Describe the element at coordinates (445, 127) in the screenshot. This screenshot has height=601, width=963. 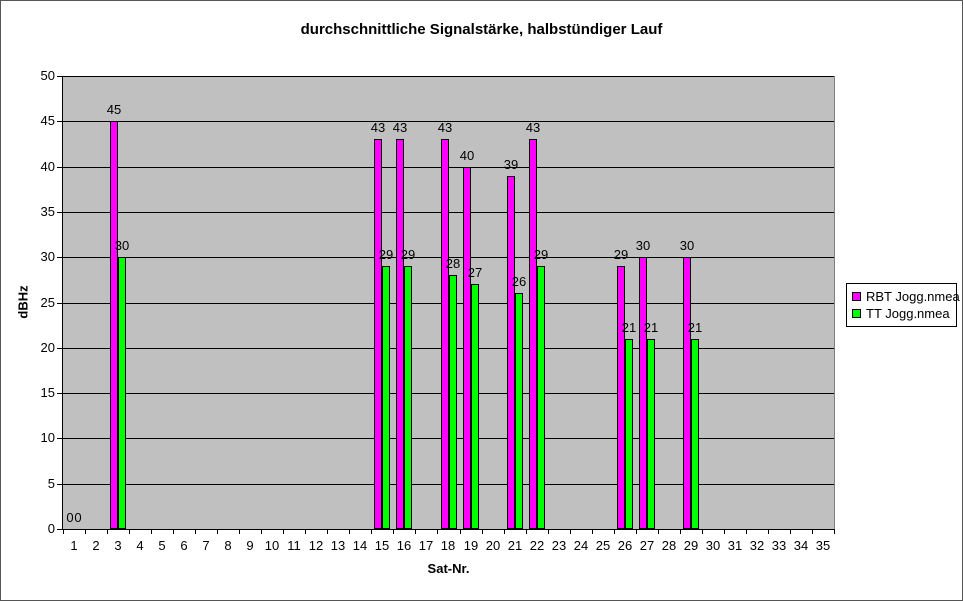
I see `data-label-rbt-sat18: 43` at that location.